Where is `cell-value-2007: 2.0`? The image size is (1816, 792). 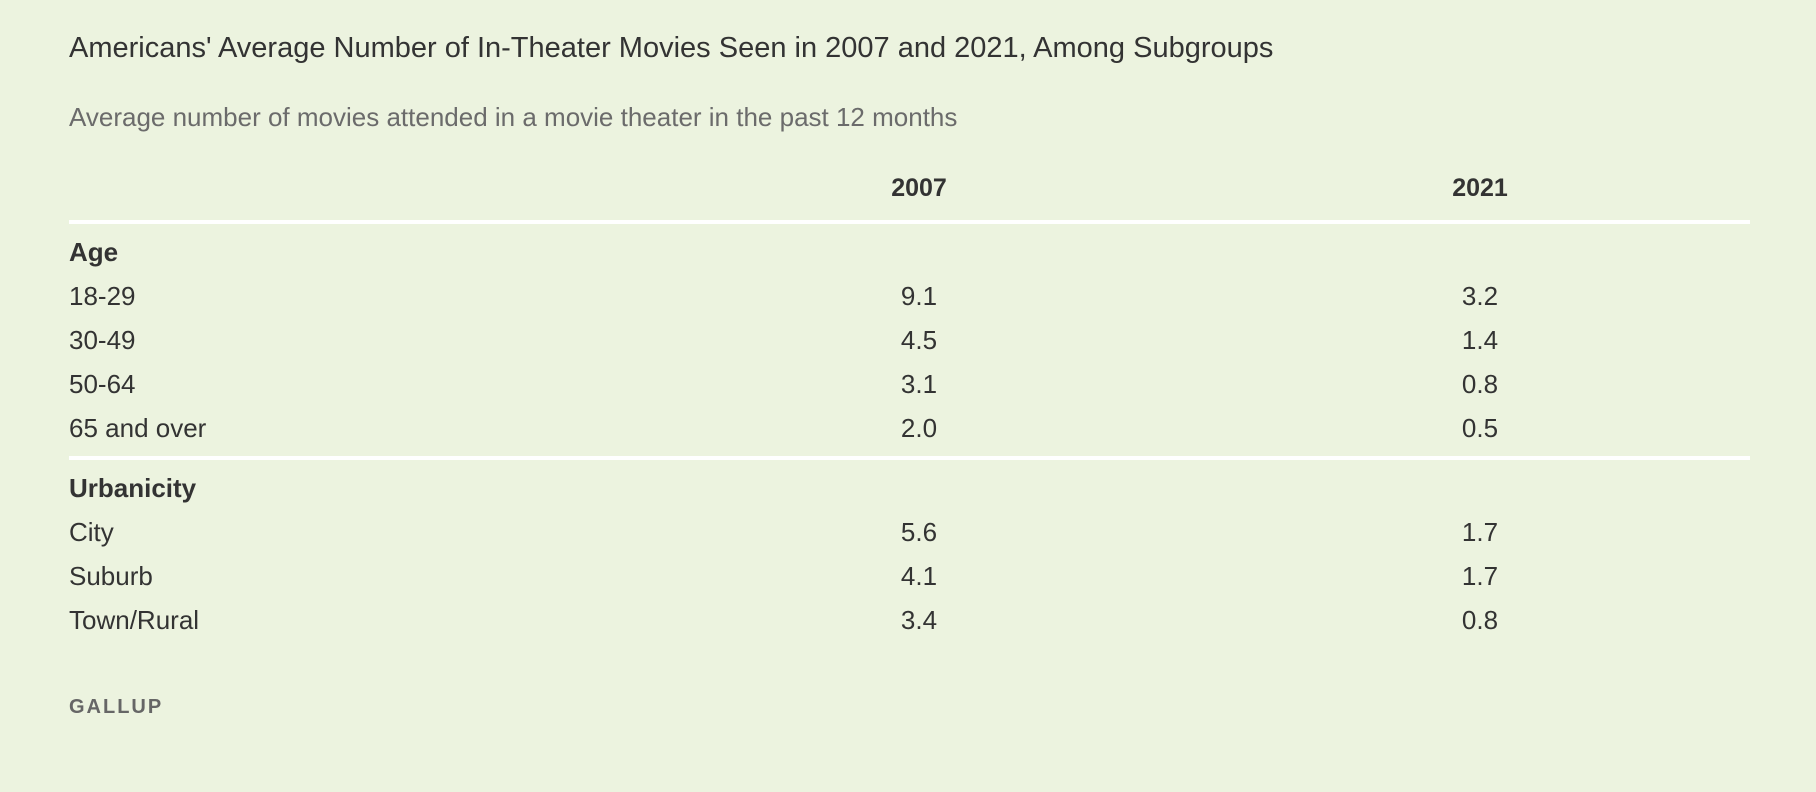 cell-value-2007: 2.0 is located at coordinates (919, 428).